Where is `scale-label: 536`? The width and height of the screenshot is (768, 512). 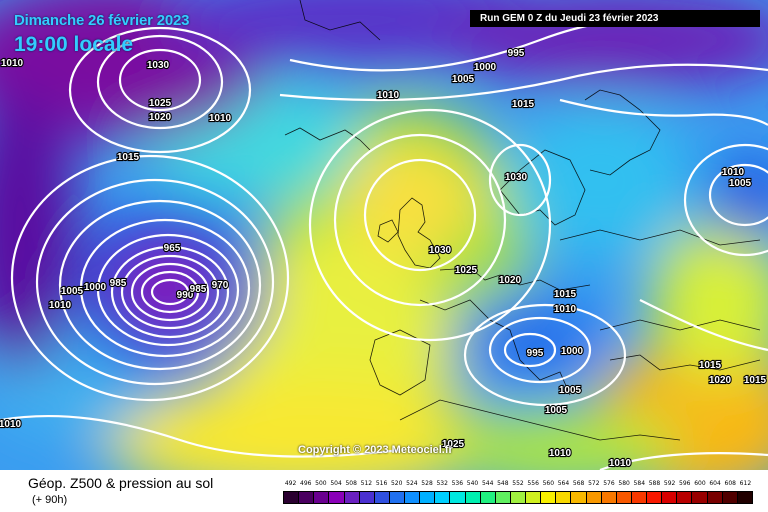
scale-label: 536 is located at coordinates (457, 483).